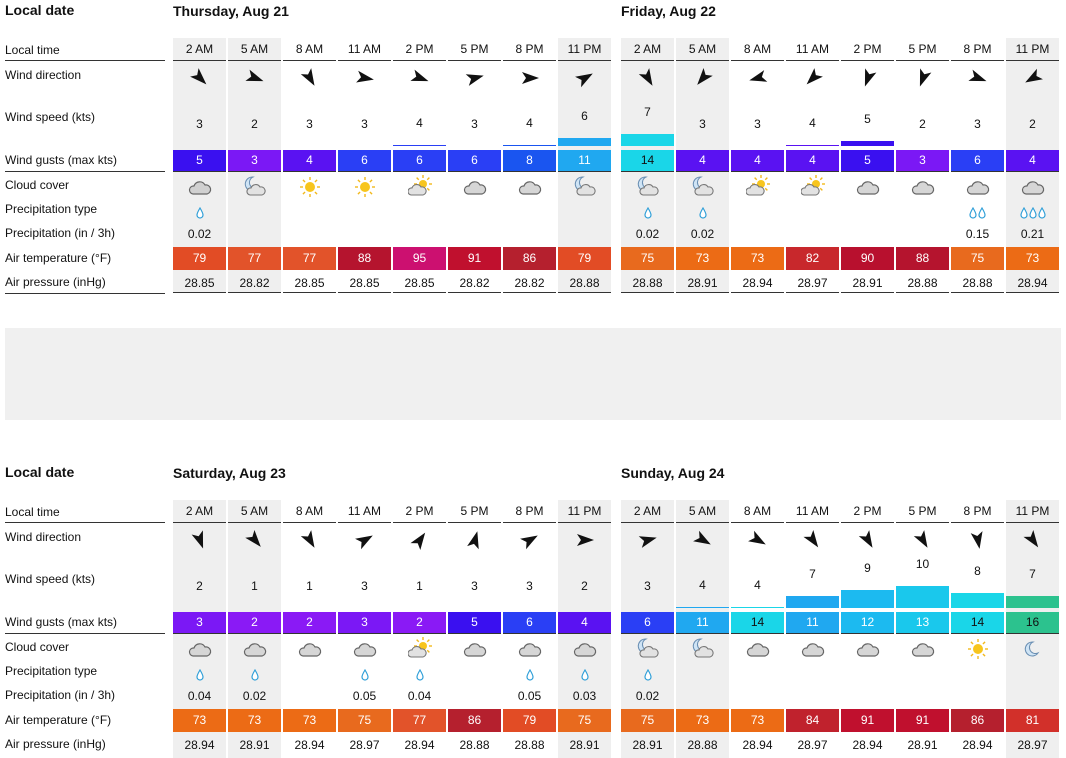 The height and width of the screenshot is (758, 1066). I want to click on forecast-column: 2 AM 3 5 0.02 79 28.85, so click(199, 165).